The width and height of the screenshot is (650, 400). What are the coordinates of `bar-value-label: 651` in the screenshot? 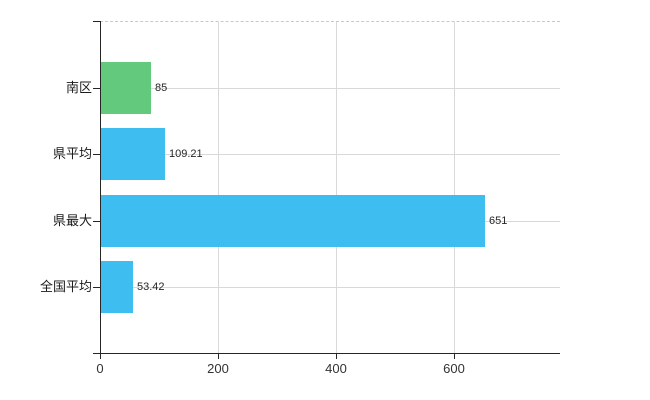 It's located at (498, 221).